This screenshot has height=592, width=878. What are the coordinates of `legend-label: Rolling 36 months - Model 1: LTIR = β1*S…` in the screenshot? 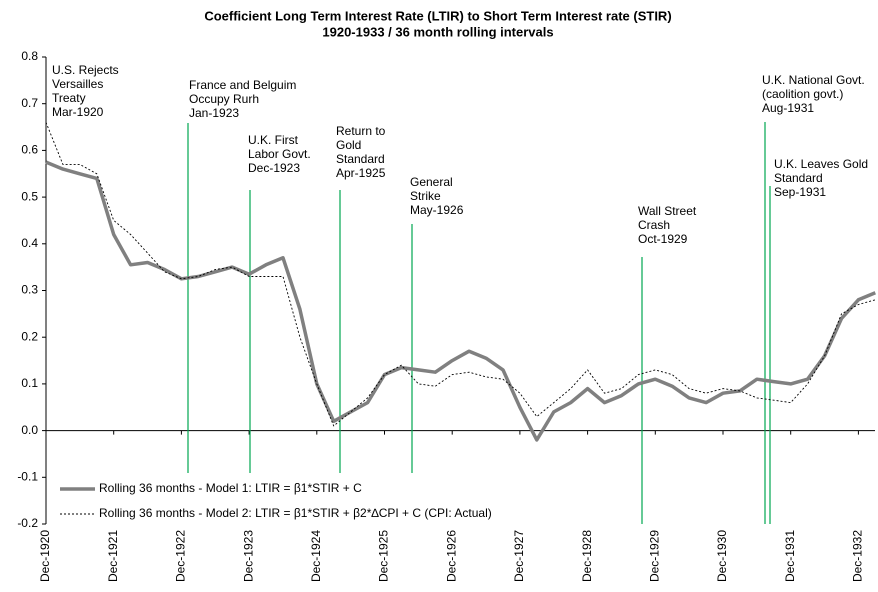 It's located at (230, 488).